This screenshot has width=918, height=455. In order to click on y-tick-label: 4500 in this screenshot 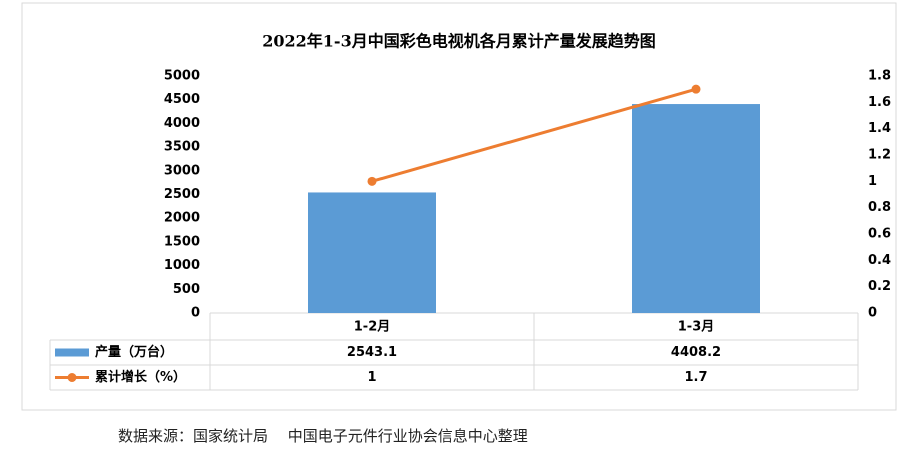, I will do `click(182, 99)`.